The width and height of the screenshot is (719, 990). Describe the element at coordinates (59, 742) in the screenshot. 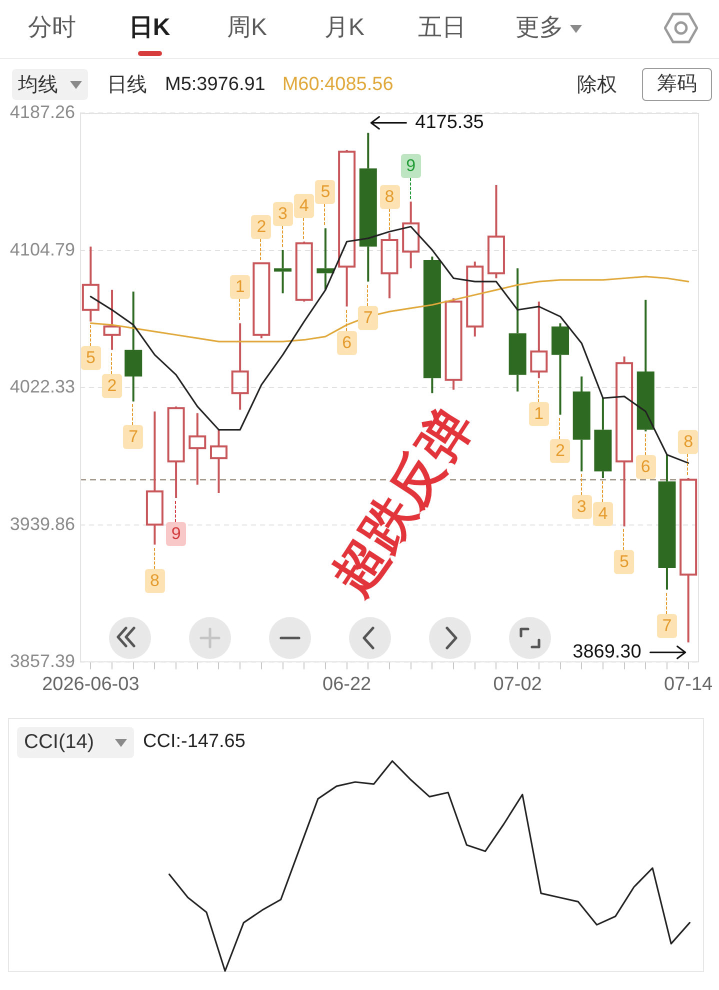

I see `chart-title: CCI(14)` at that location.